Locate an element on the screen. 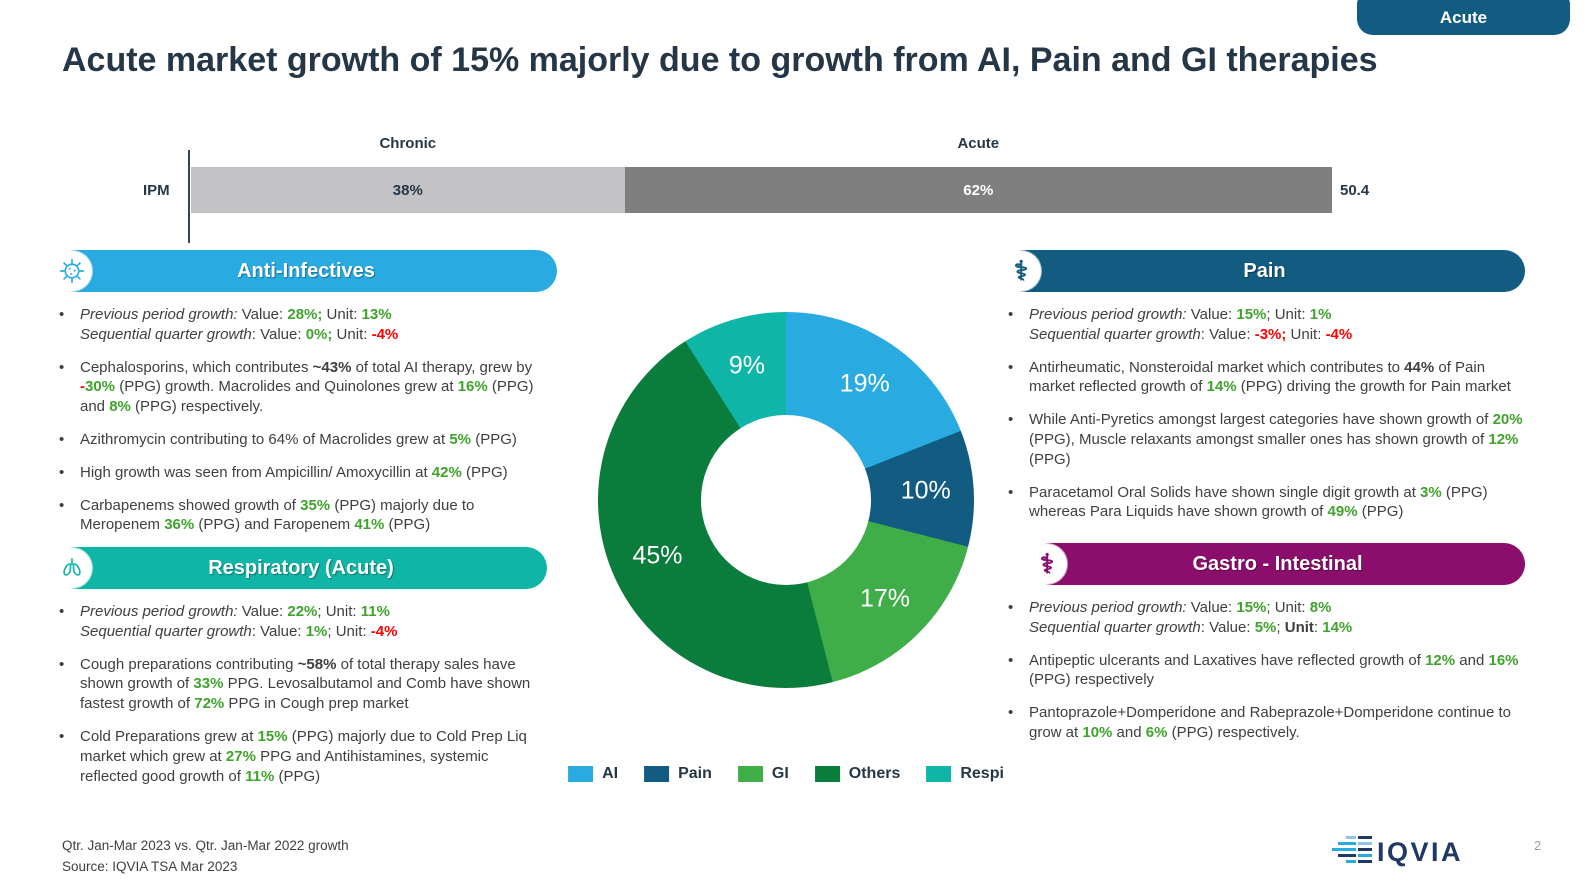  iqvia-logo: IQVIA is located at coordinates (1406, 852).